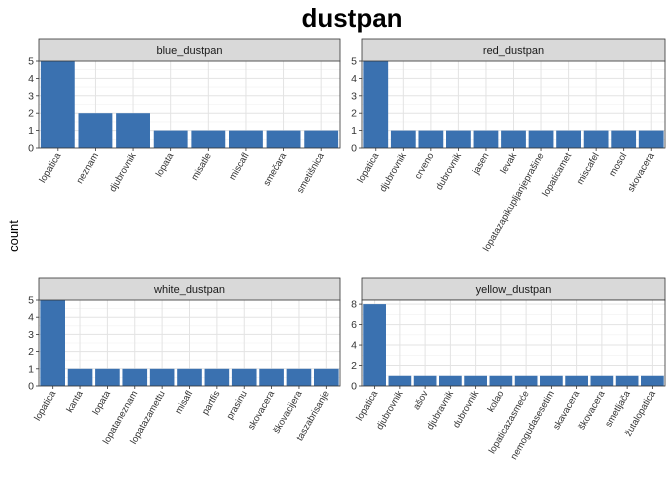 Image resolution: width=672 pixels, height=480 pixels. What do you see at coordinates (588, 169) in the screenshot?
I see `x-tick-label: miscafel` at bounding box center [588, 169].